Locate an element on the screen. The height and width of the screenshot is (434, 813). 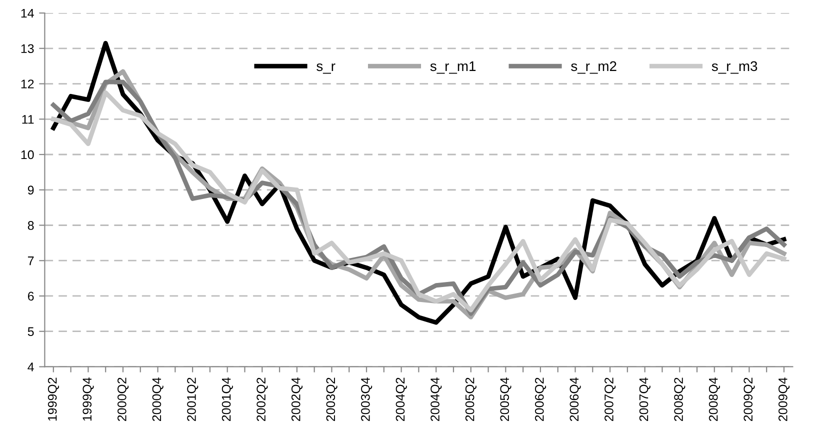
x-tick-label: 2004Q2 is located at coordinates (401, 399).